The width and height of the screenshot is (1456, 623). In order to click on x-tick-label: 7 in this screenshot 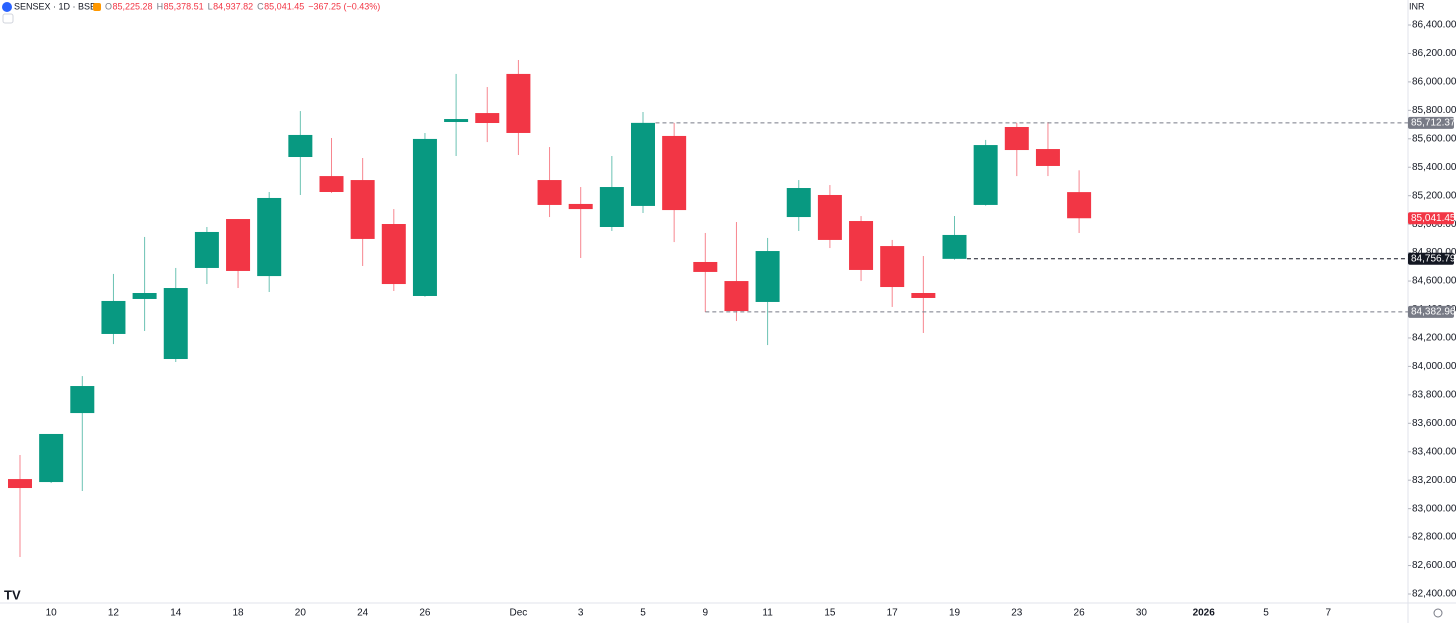, I will do `click(1329, 613)`.